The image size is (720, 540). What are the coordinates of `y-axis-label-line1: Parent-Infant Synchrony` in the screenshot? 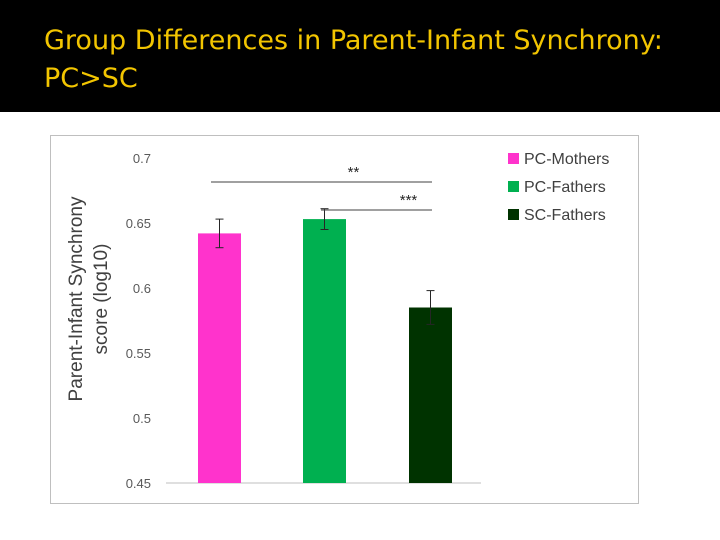 It's located at (76, 298).